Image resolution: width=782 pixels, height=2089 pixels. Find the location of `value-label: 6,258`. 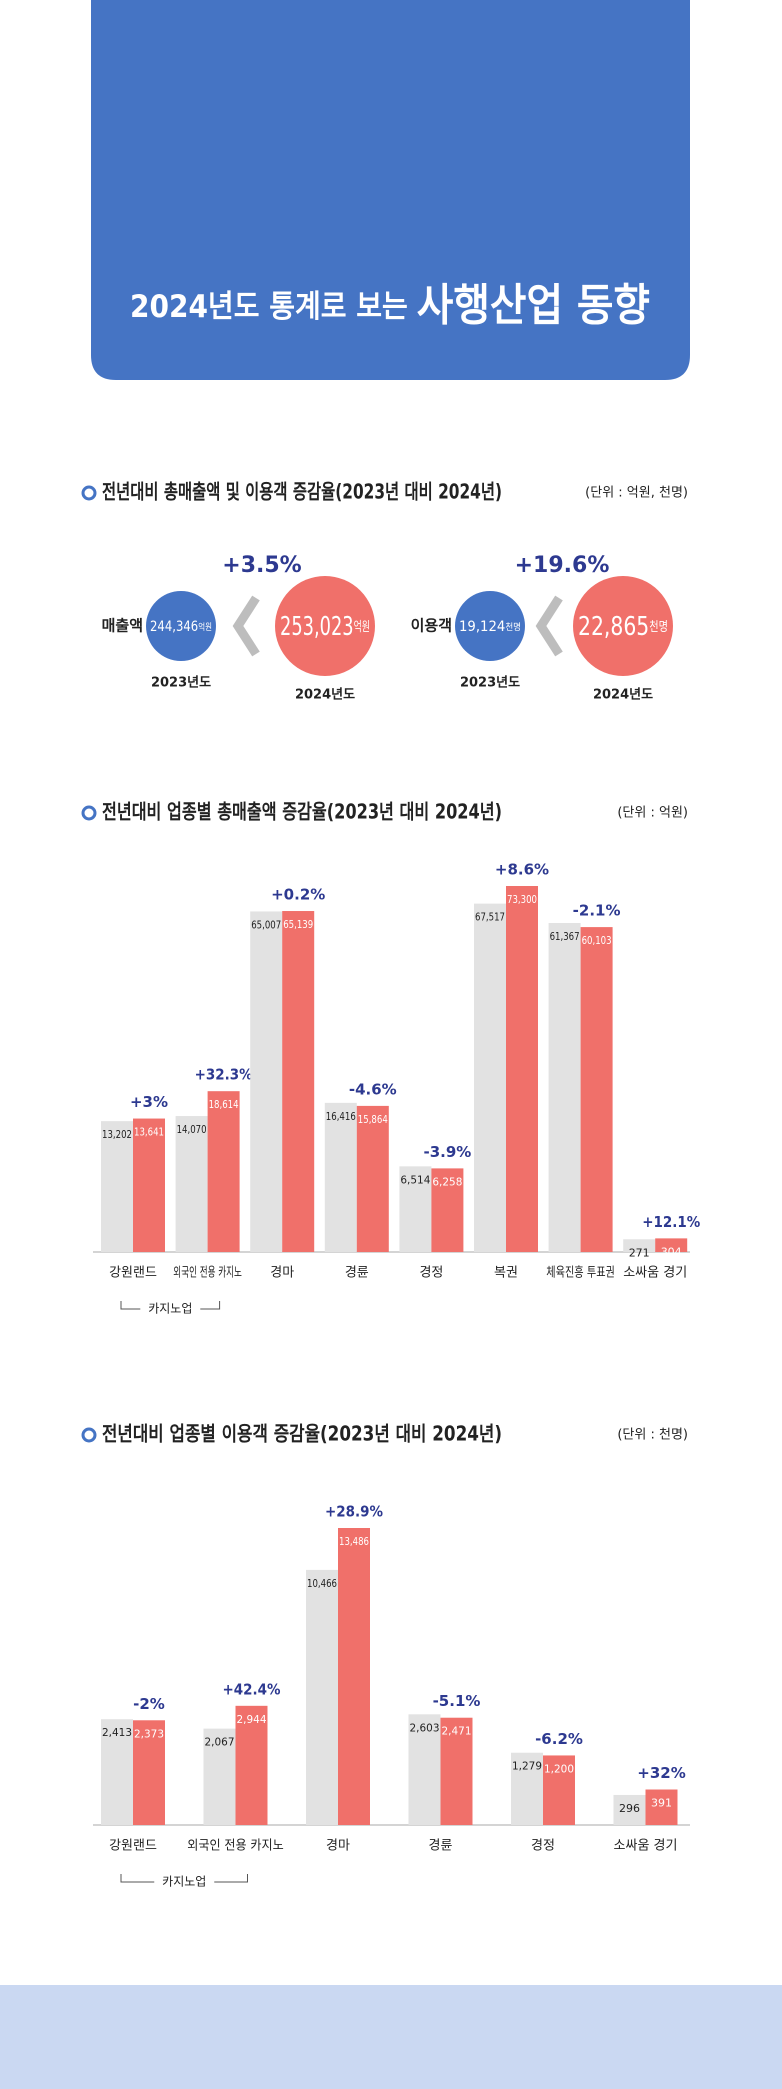

value-label: 6,258 is located at coordinates (447, 1181).